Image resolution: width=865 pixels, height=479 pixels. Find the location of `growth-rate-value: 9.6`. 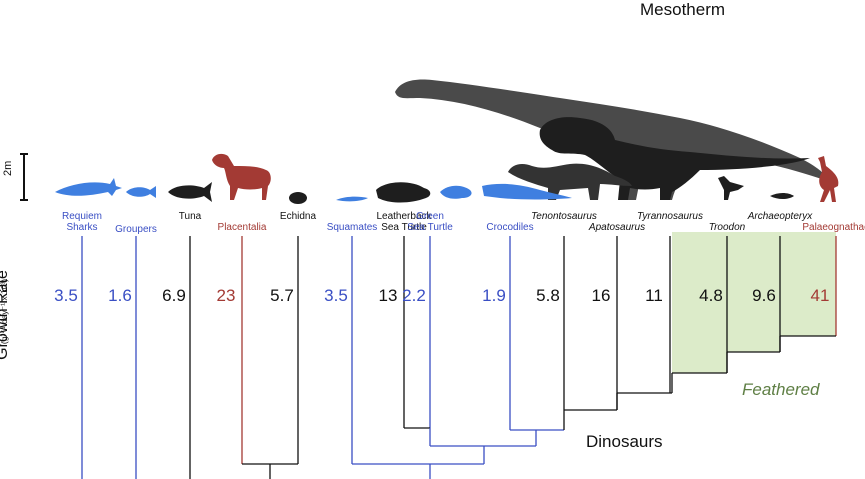

growth-rate-value: 9.6 is located at coordinates (764, 295).